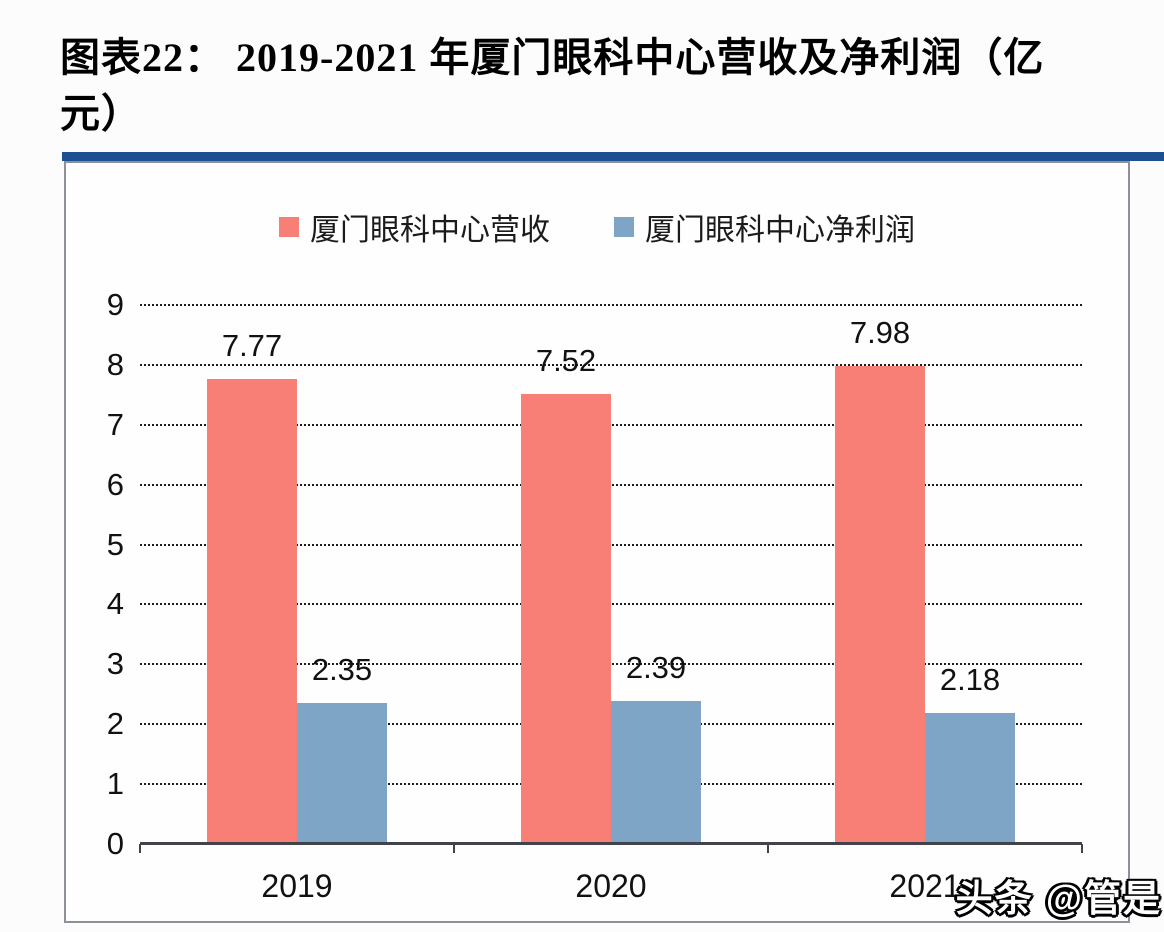  What do you see at coordinates (780, 230) in the screenshot?
I see `legend-label-net-profit: 厦门眼科中心净利润` at bounding box center [780, 230].